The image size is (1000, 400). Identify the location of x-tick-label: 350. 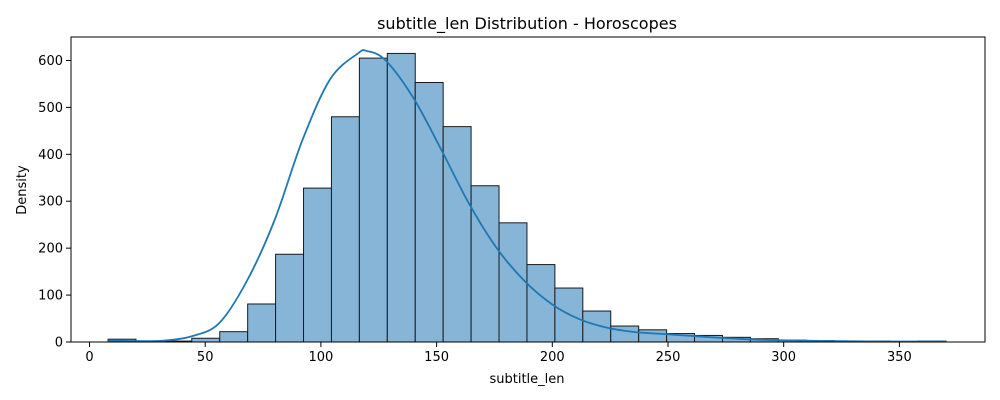
(899, 357).